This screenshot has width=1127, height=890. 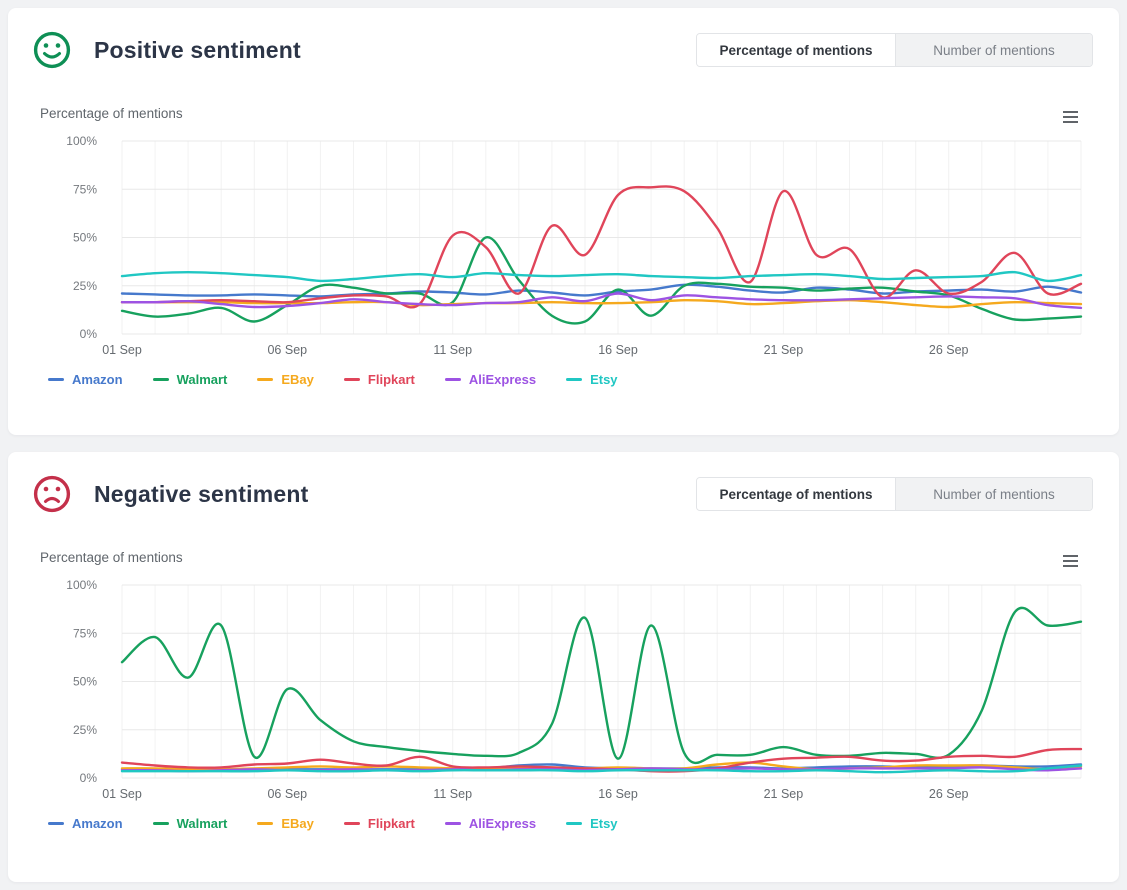 What do you see at coordinates (601, 301) in the screenshot?
I see `series-line-aliexpress` at bounding box center [601, 301].